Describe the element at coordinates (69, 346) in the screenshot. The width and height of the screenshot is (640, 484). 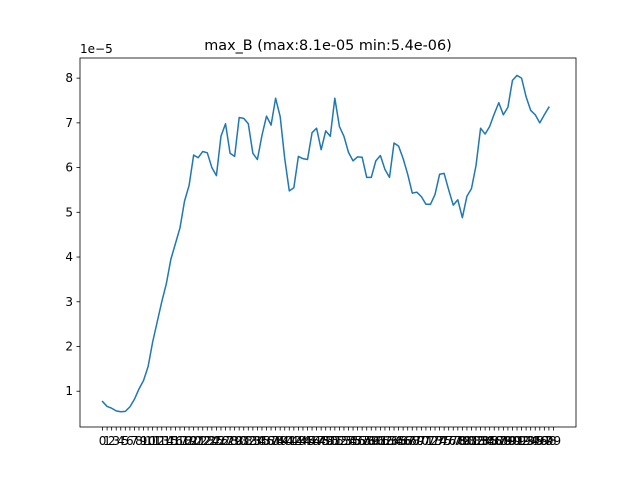
I see `y-tick-label: 2` at that location.